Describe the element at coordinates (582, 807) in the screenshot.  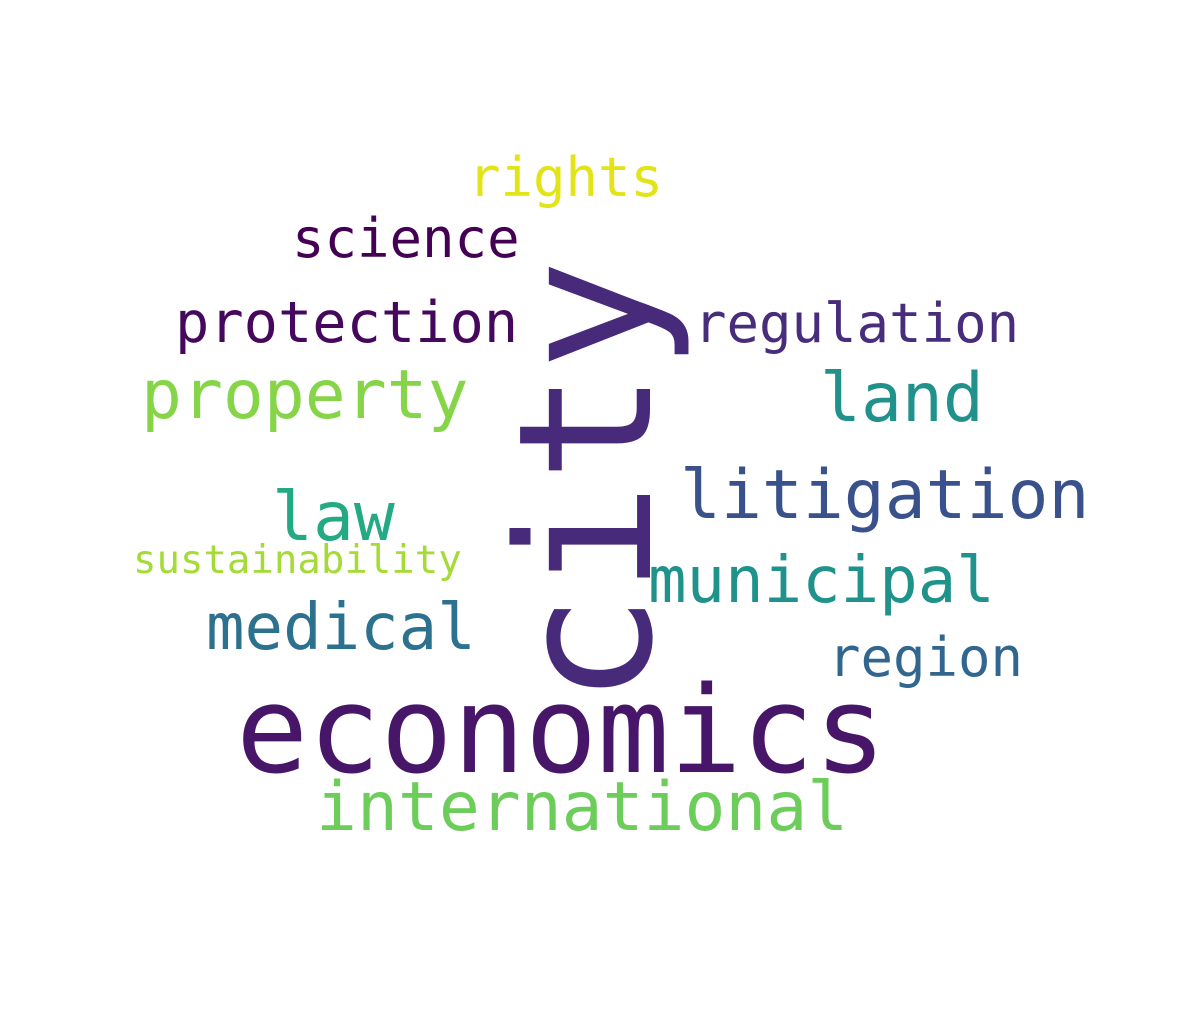
I see `word-international: international` at that location.